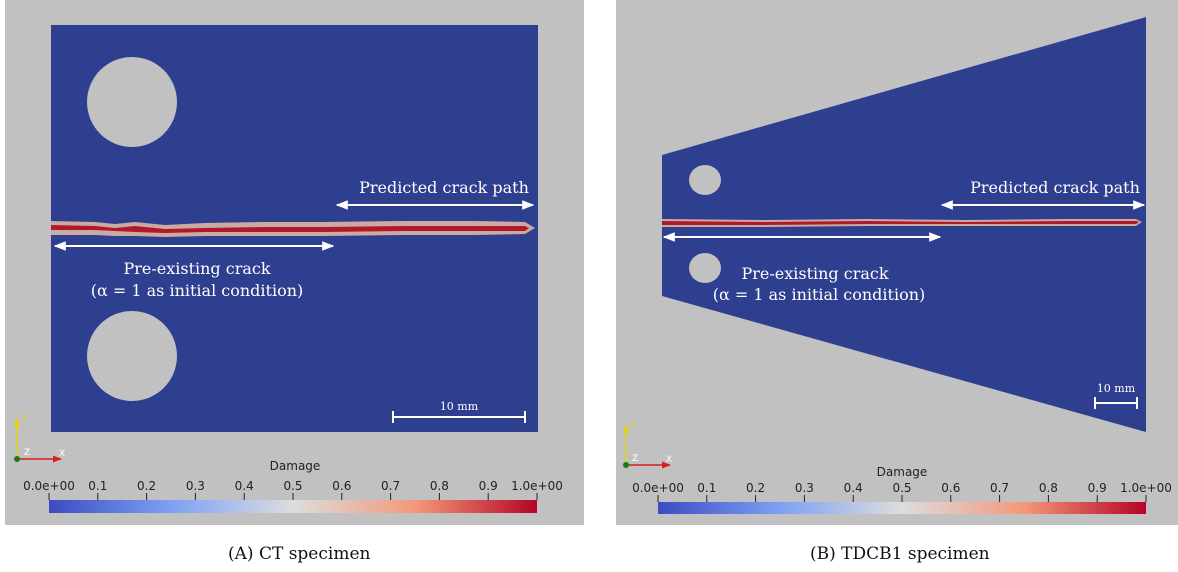  Describe the element at coordinates (706, 488) in the screenshot. I see `tdcb1-colorbar-tick-label: 0.1` at that location.